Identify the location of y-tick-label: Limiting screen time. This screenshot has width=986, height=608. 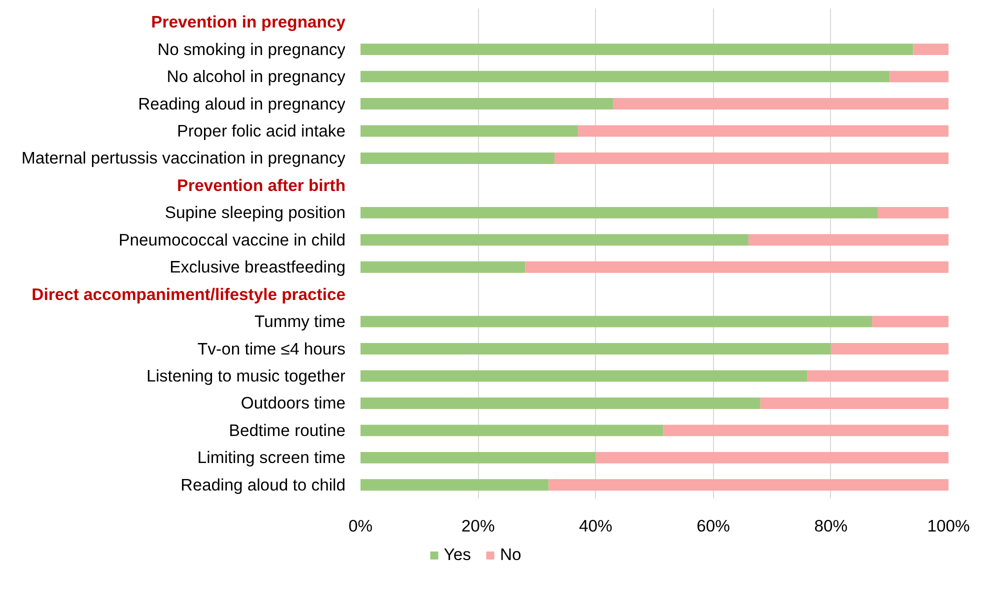
(271, 458).